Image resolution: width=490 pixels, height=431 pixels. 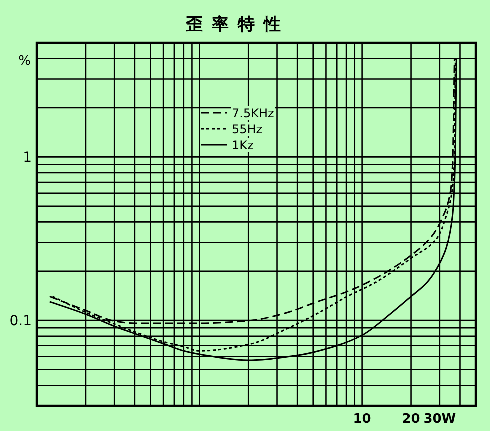 I want to click on legend-label: 55Hz, so click(x=247, y=129).